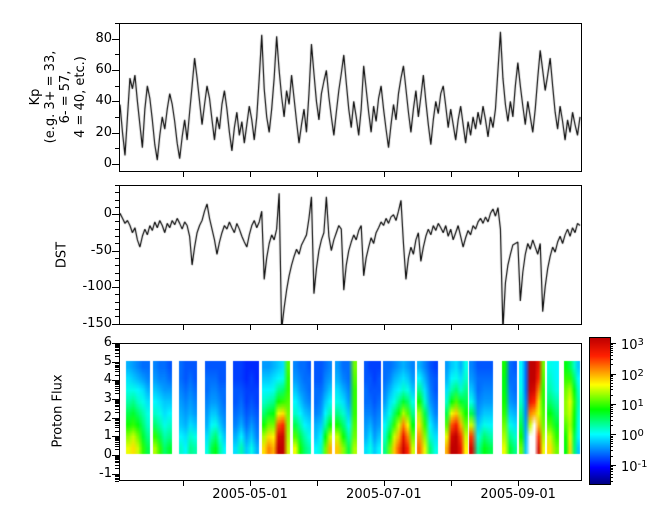  I want to click on colorbar-tick-label: 10⁰, so click(632, 436).